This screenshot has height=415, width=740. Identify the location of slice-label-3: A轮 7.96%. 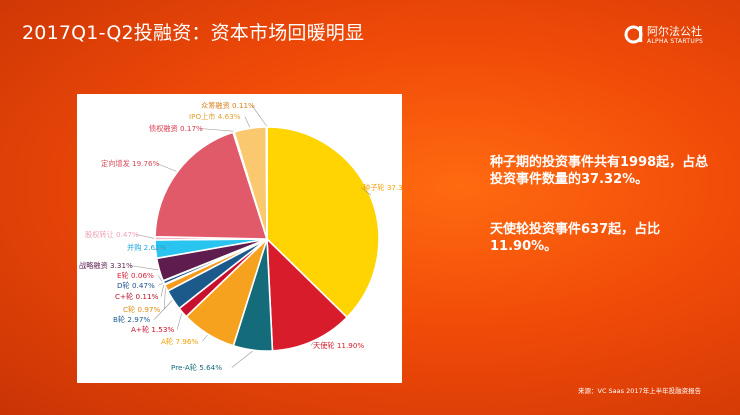
(179, 341).